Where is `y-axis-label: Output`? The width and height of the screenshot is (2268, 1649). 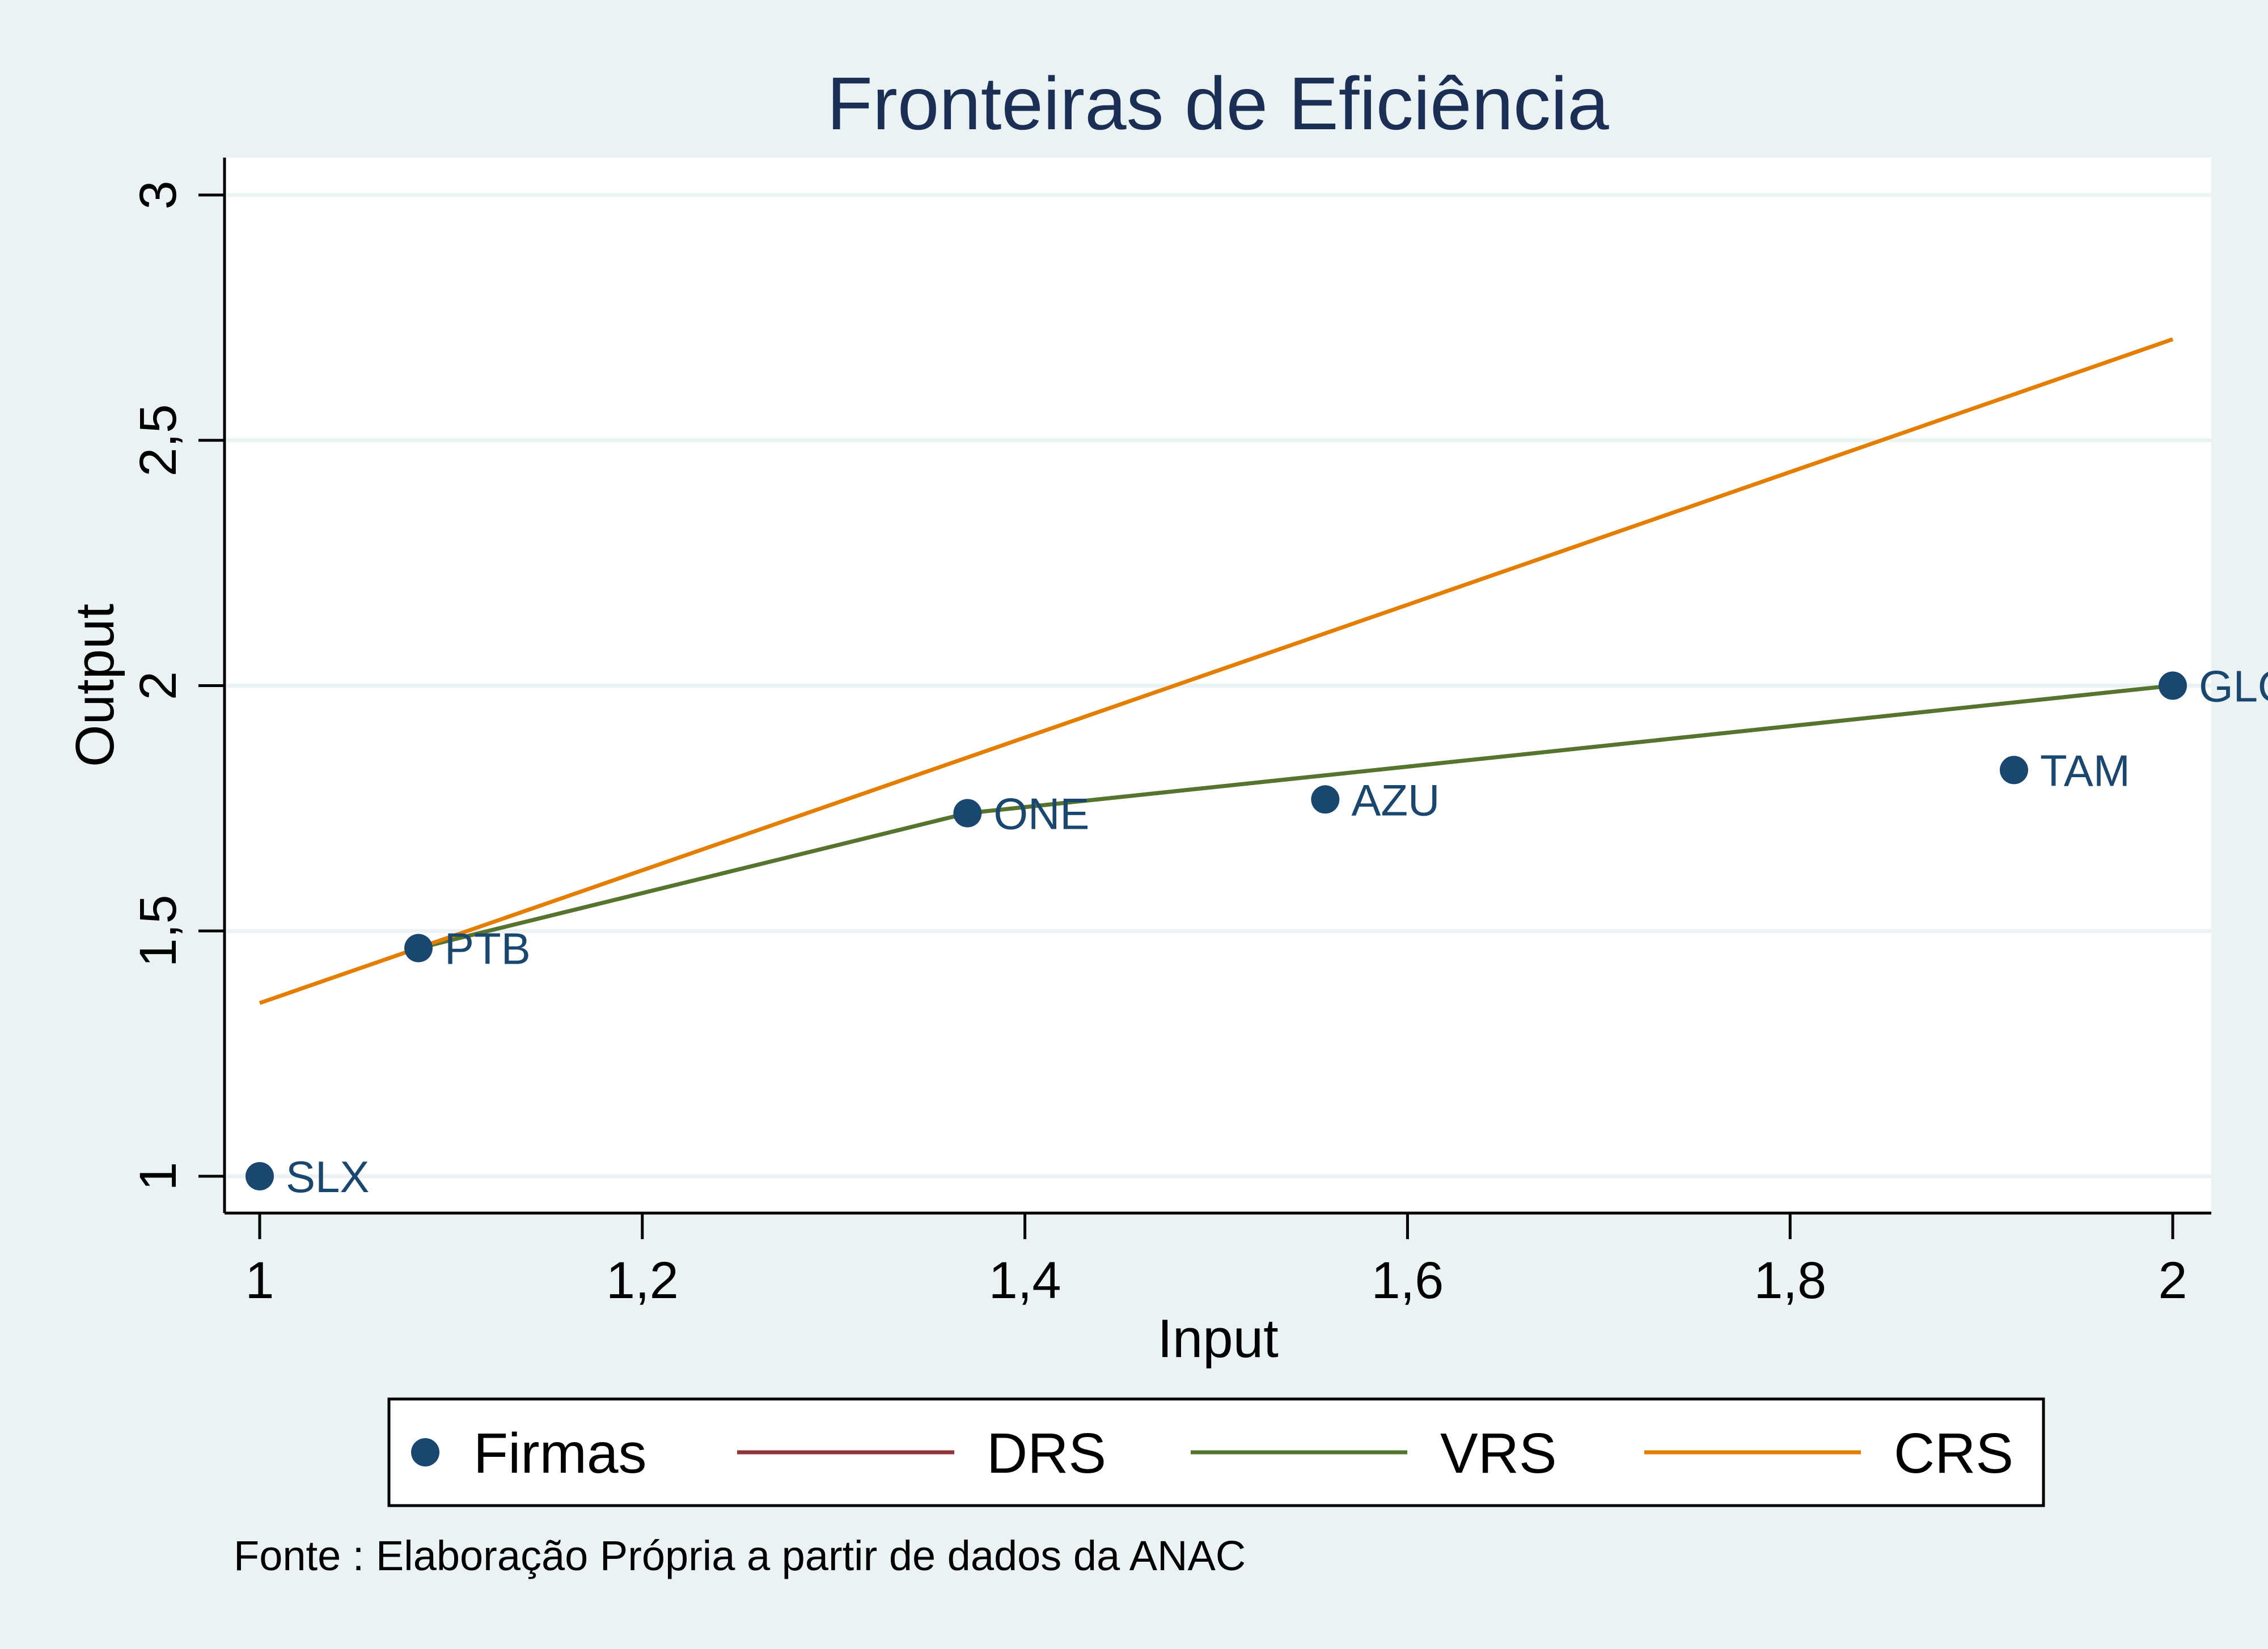
y-axis-label: Output is located at coordinates (95, 685).